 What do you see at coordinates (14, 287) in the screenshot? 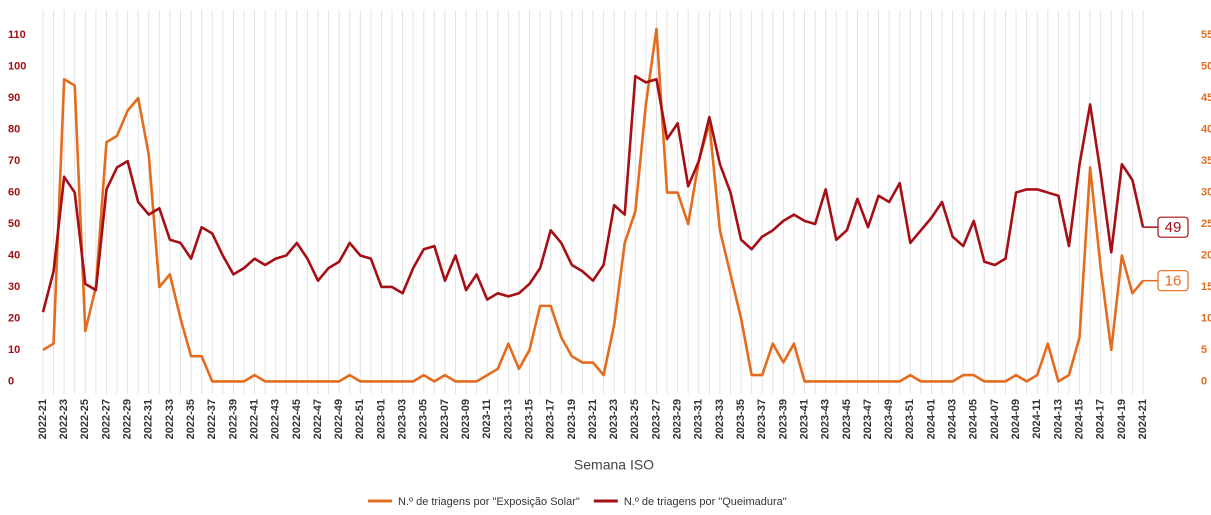
I see `y-tick-label: 30` at bounding box center [14, 287].